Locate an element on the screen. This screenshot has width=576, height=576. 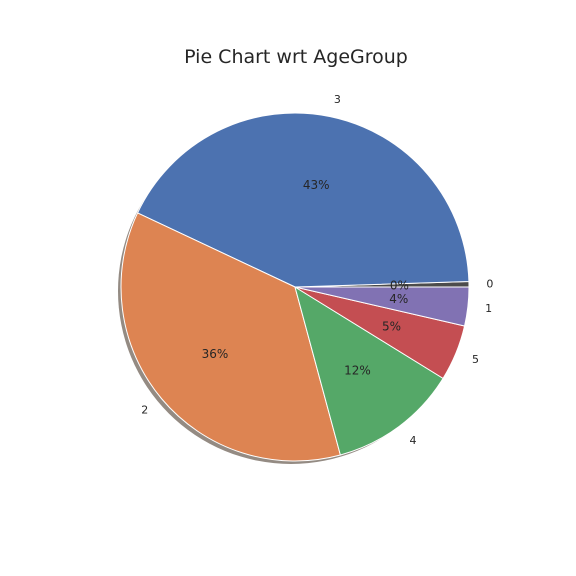
slice-label-4: 4 is located at coordinates (412, 440).